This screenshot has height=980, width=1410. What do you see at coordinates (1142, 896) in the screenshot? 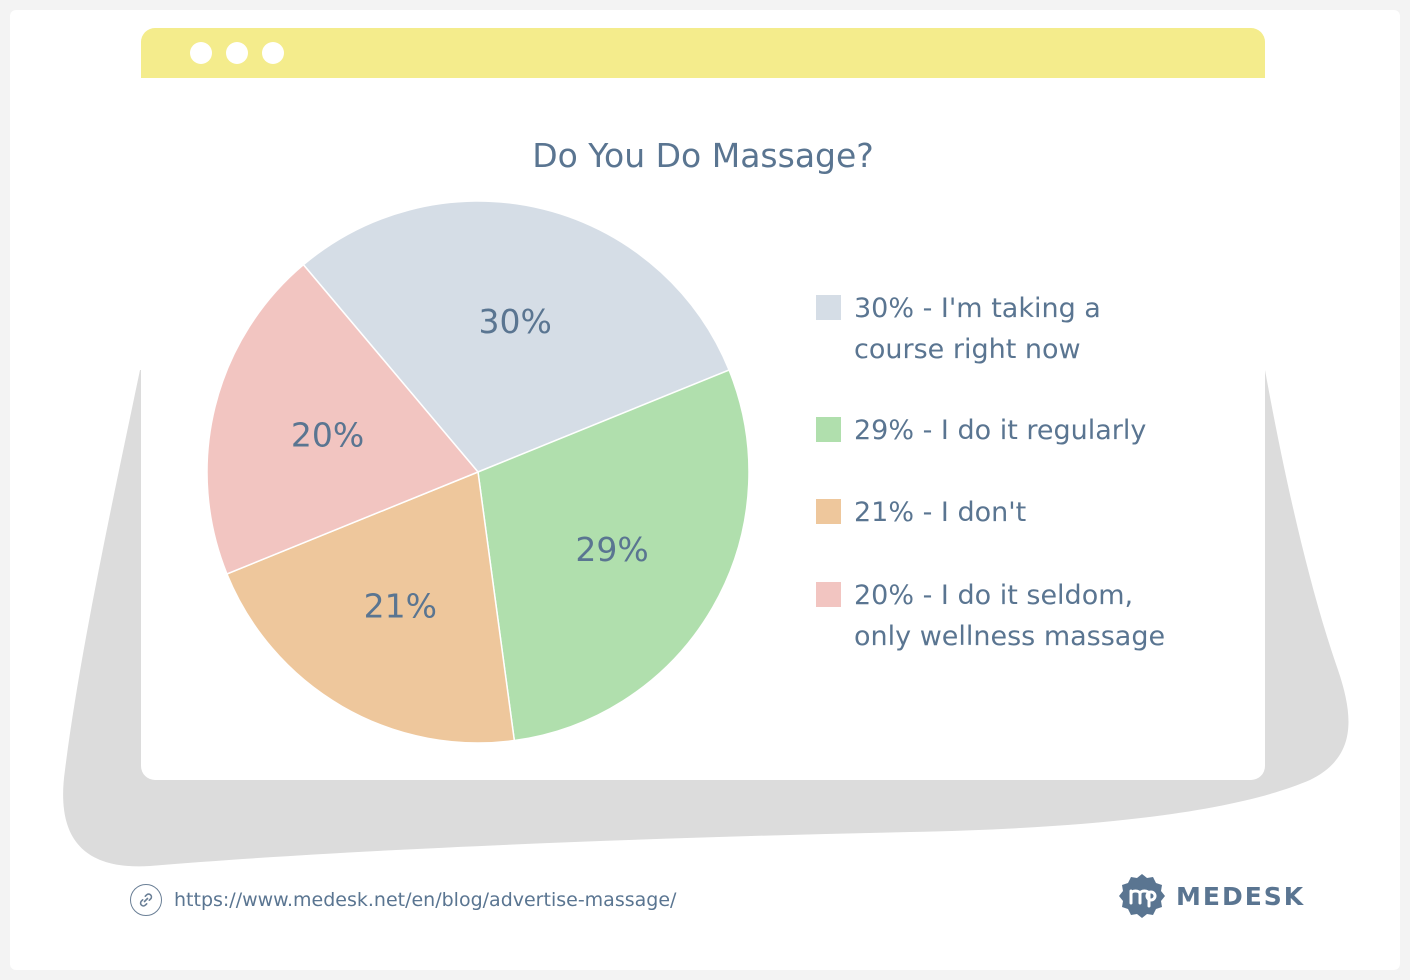
I see `medesk-logo-icon` at bounding box center [1142, 896].